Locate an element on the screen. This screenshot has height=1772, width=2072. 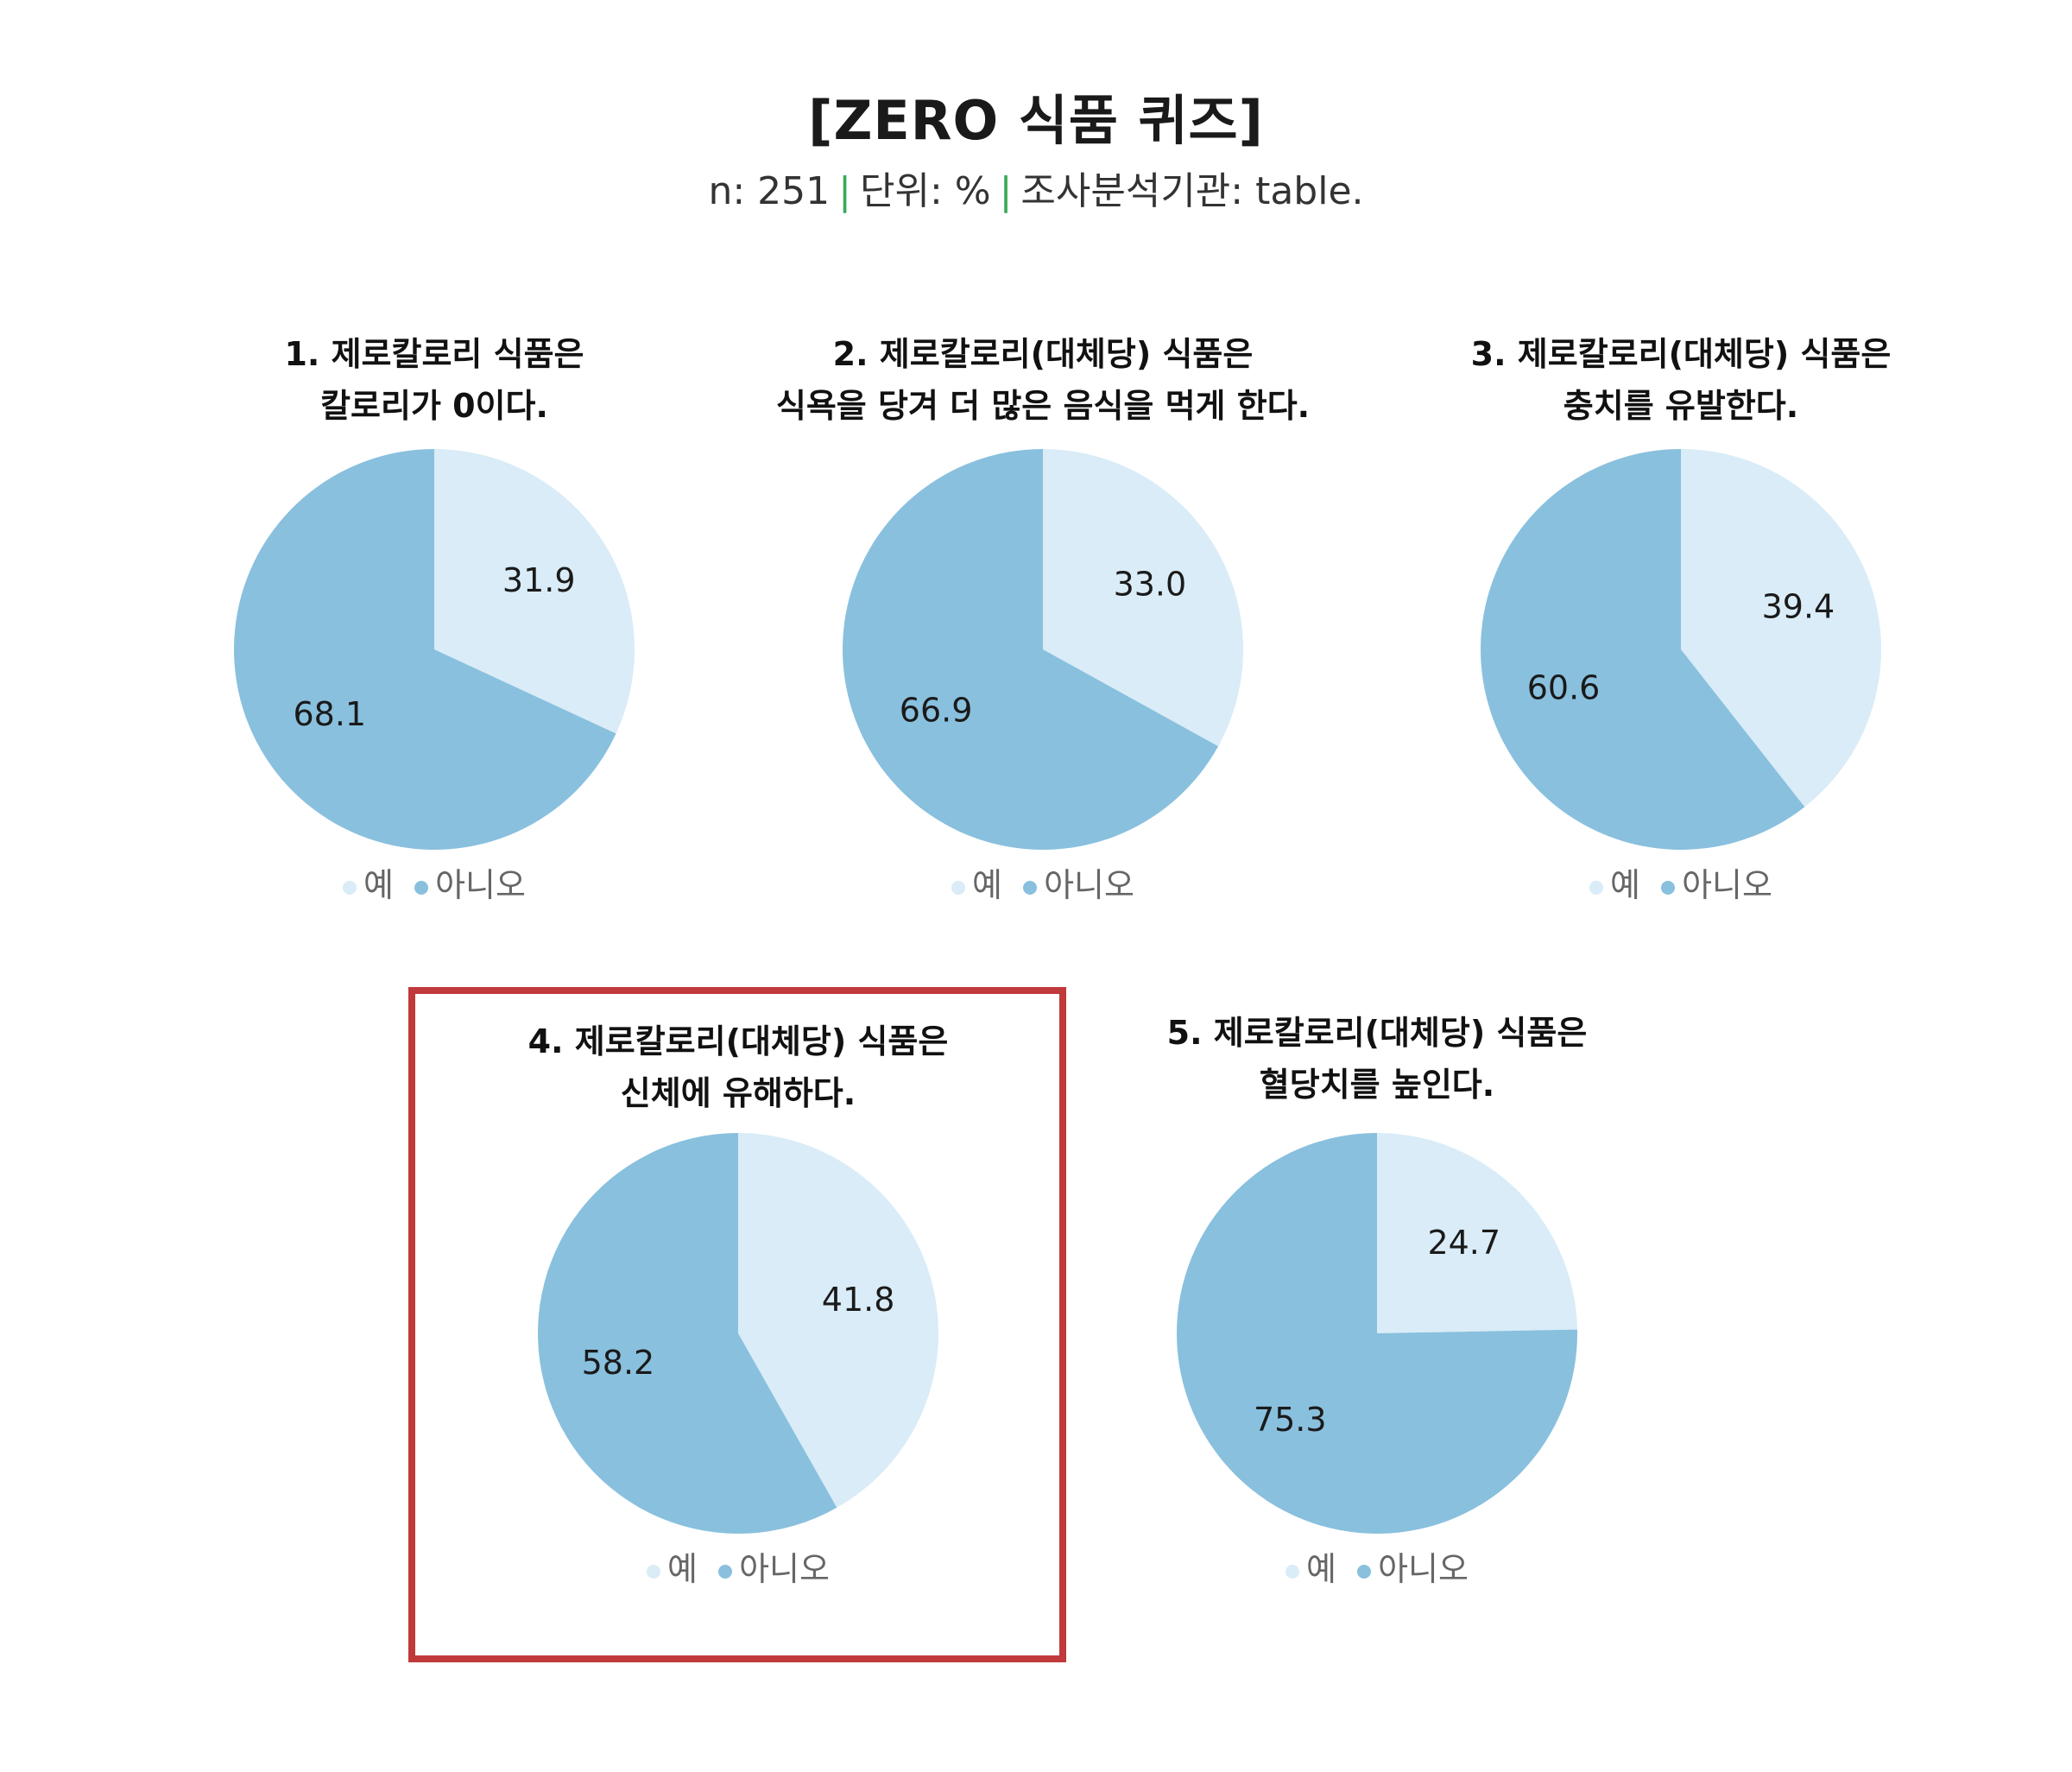
subtitle: n: 251 | 단위: % | 조사분석기관: table. is located at coordinates (1036, 192).